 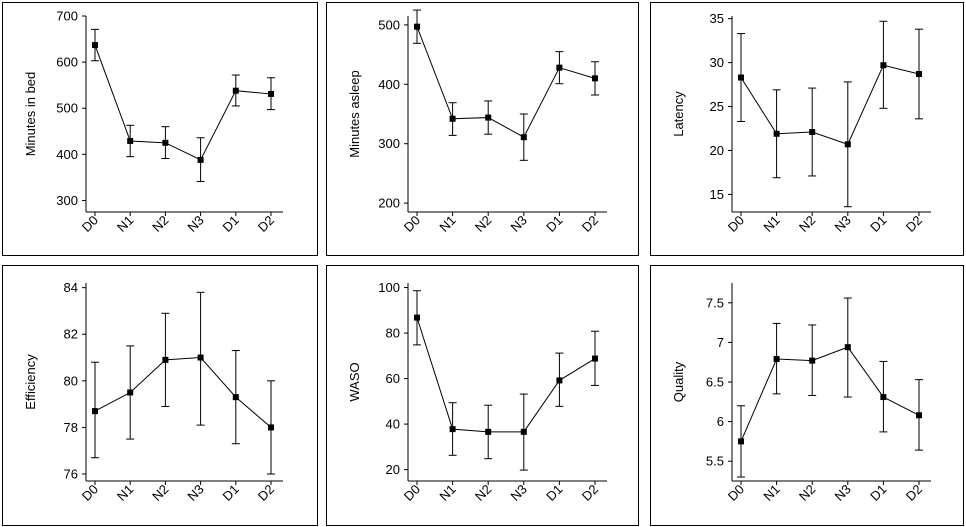 I want to click on y-tick-label: 7.5, so click(x=715, y=302).